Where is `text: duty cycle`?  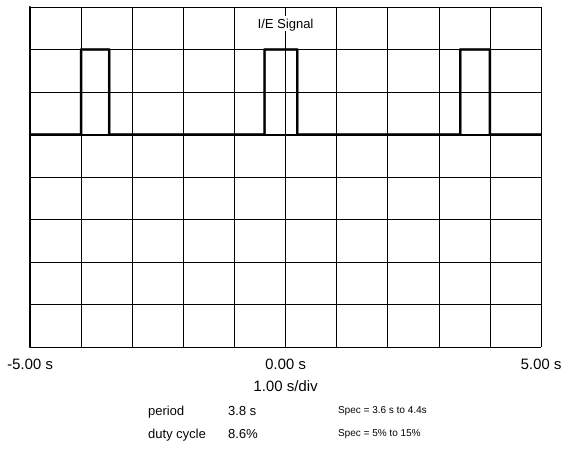
text: duty cycle is located at coordinates (177, 433).